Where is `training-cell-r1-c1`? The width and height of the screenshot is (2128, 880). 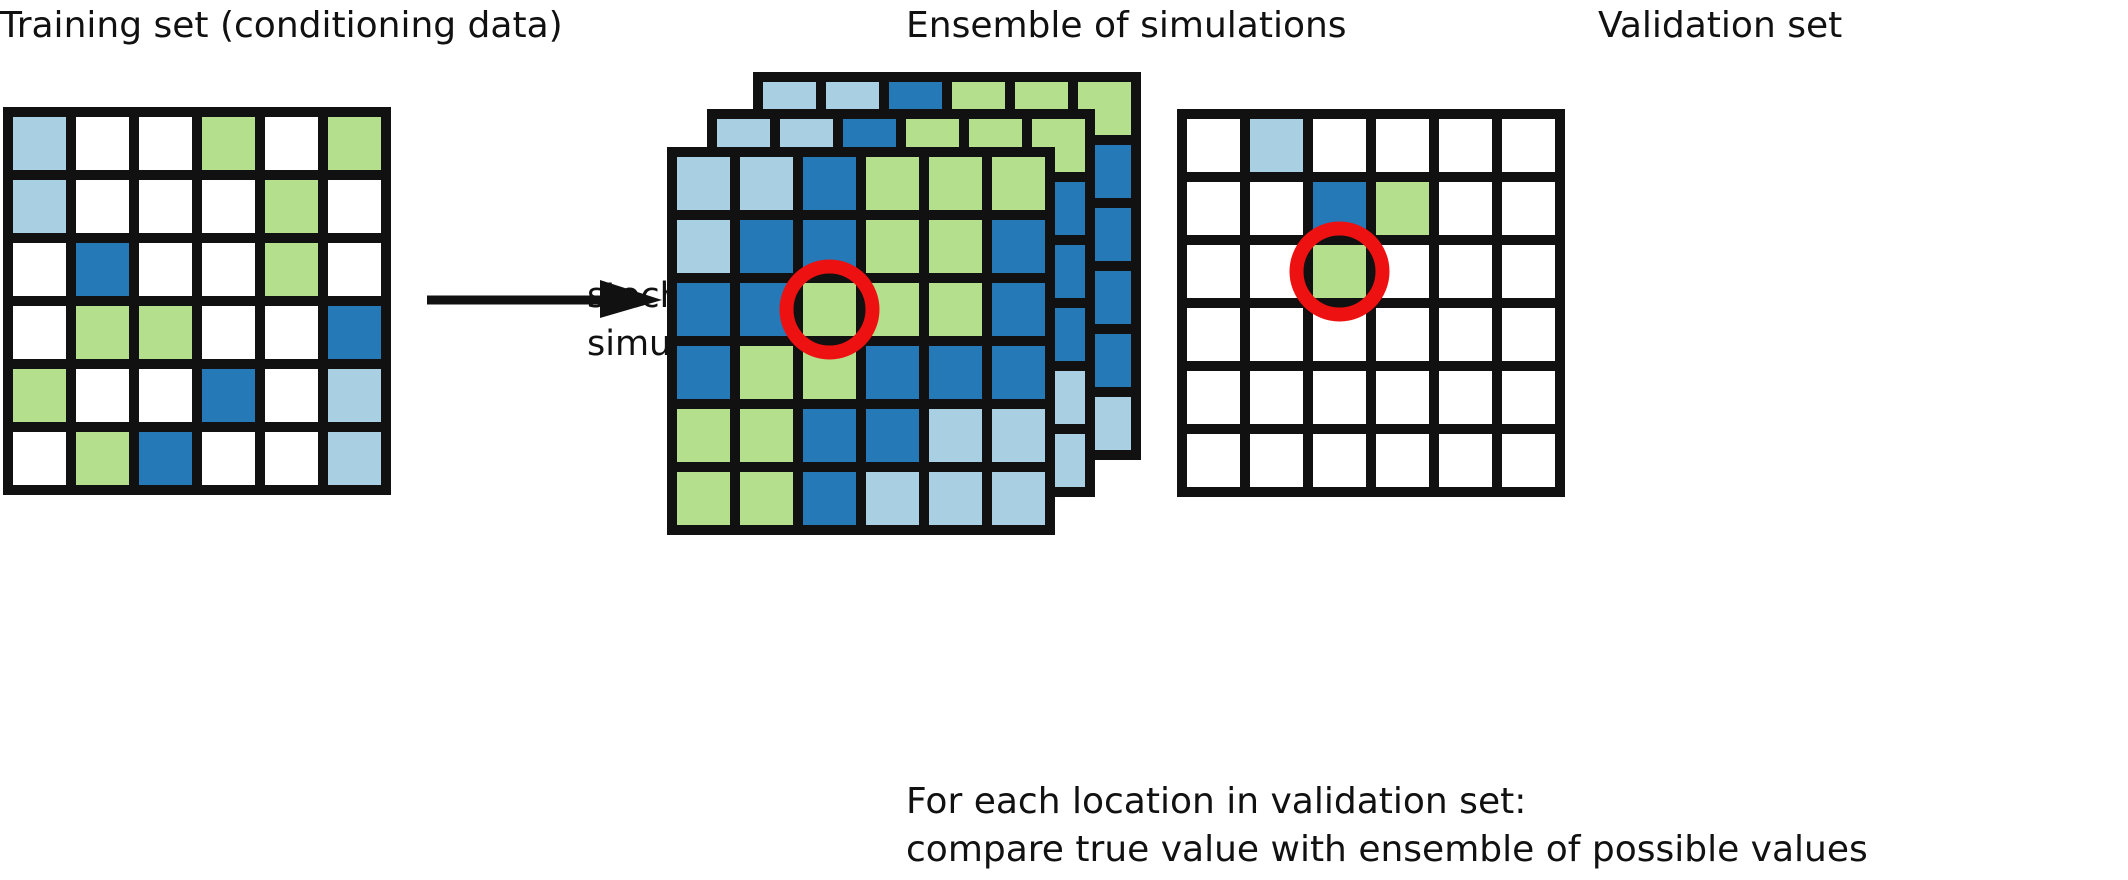
training-cell-r1-c1 is located at coordinates (102, 206).